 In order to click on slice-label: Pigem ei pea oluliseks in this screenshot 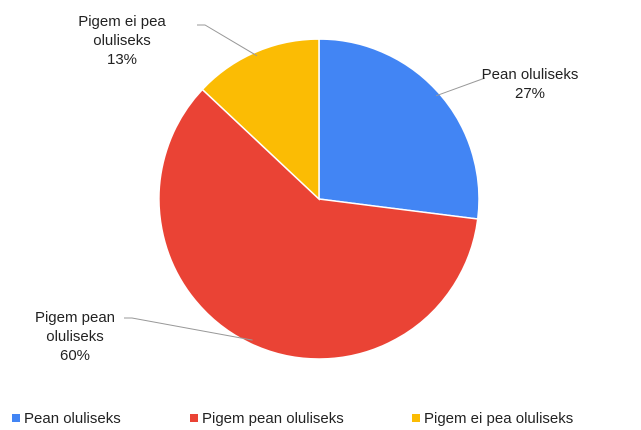, I will do `click(122, 31)`.